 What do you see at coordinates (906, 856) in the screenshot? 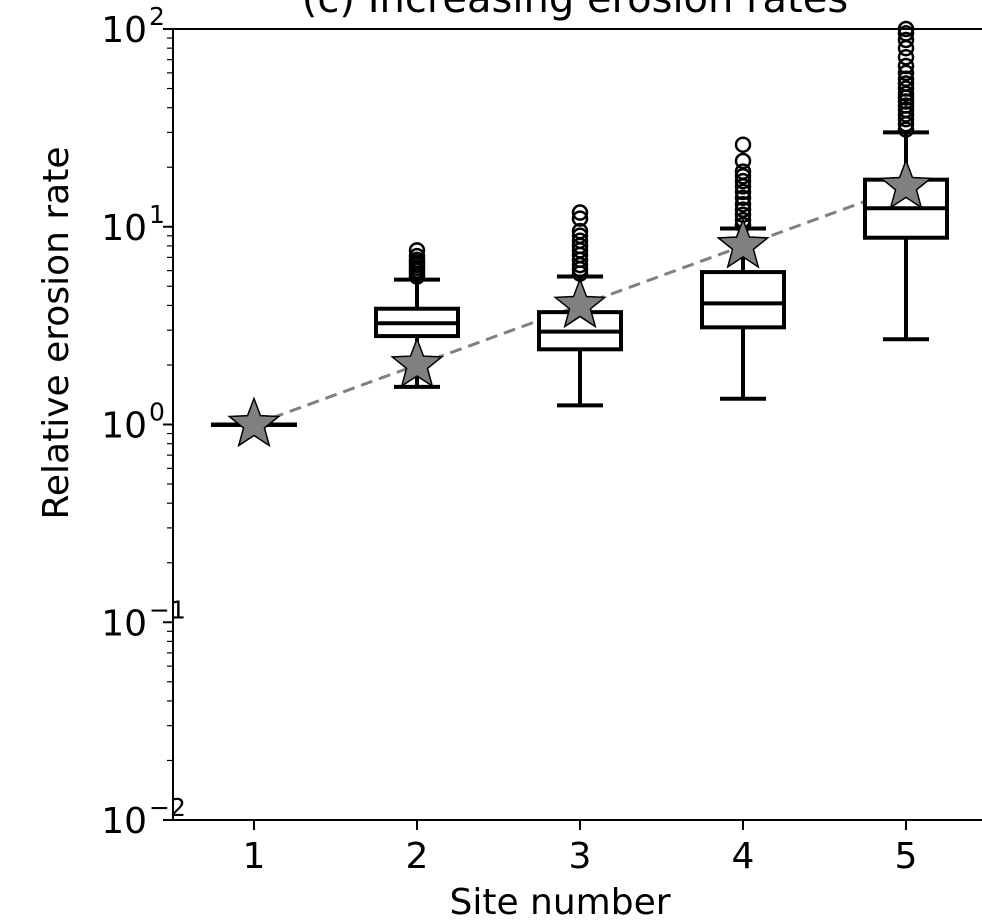
I see `x-tick-label: 5` at bounding box center [906, 856].